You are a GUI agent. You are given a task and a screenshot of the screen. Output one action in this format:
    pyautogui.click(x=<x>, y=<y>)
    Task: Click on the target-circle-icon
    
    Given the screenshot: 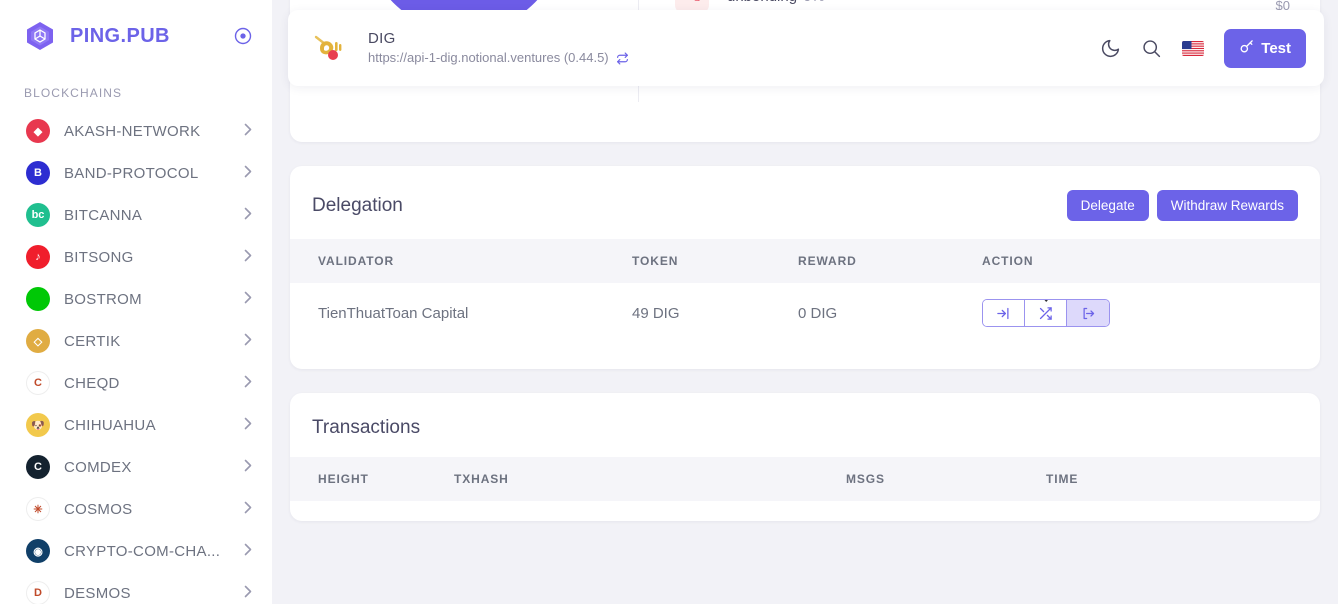 What is the action you would take?
    pyautogui.click(x=243, y=36)
    